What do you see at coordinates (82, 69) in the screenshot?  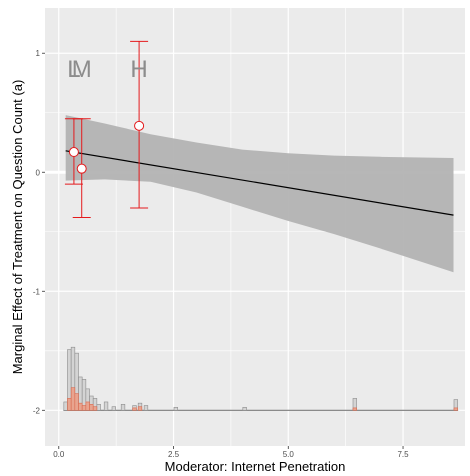 I see `bin-label-M: M` at bounding box center [82, 69].